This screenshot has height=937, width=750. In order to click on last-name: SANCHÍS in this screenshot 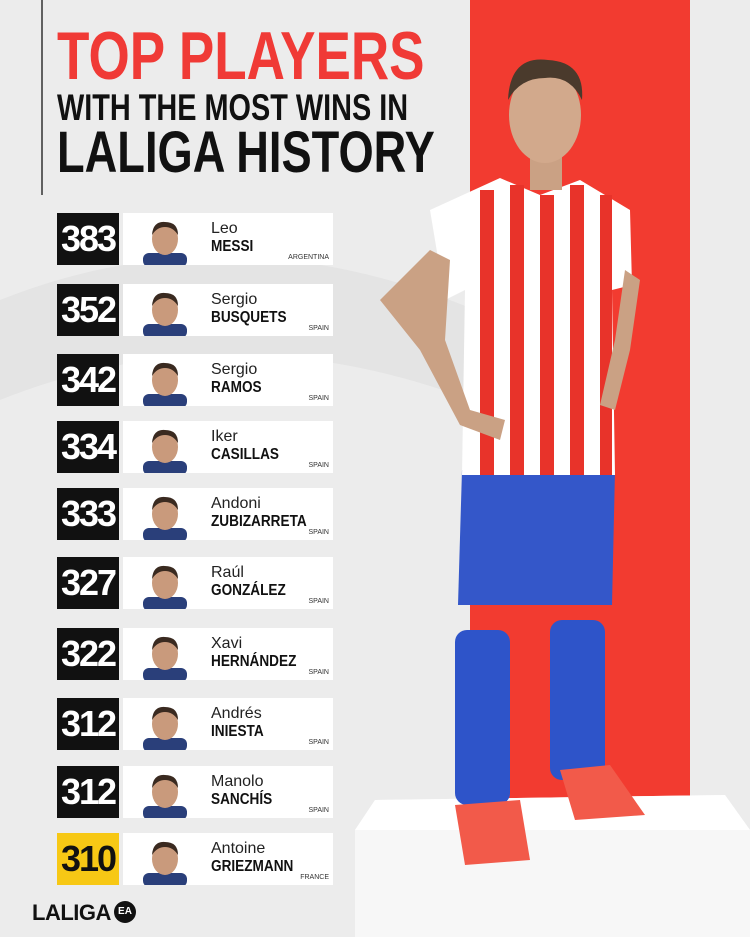, I will do `click(242, 799)`.